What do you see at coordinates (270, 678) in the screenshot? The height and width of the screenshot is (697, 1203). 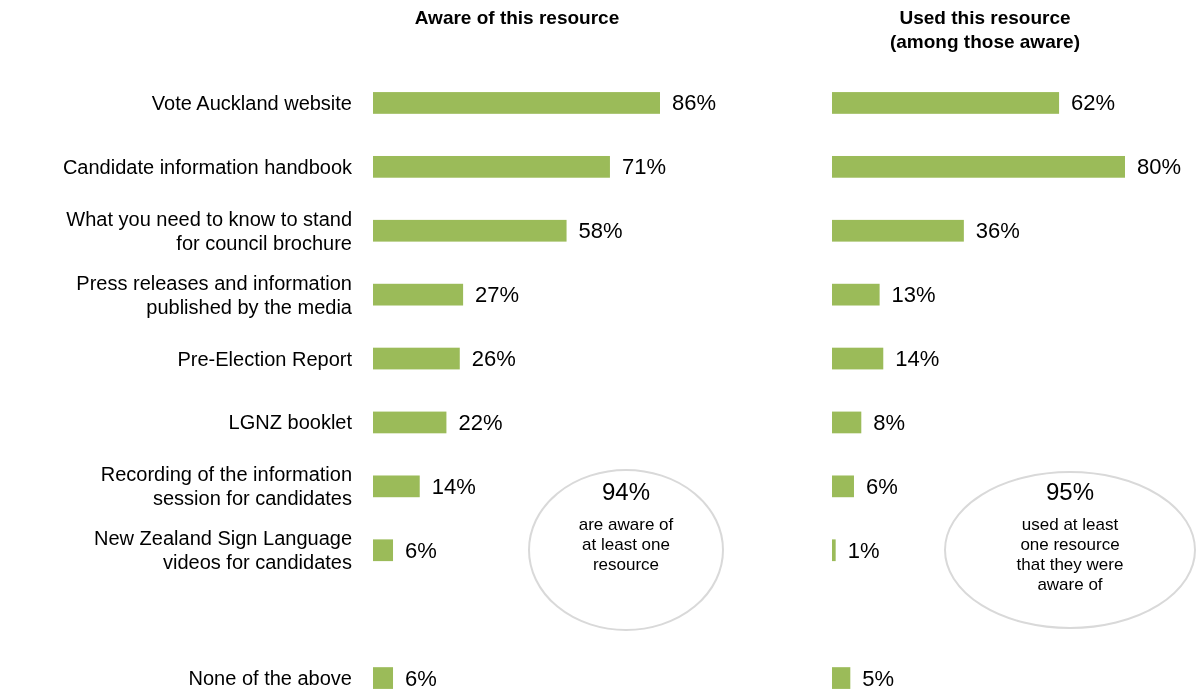 I see `y-tick-label: None of the above` at bounding box center [270, 678].